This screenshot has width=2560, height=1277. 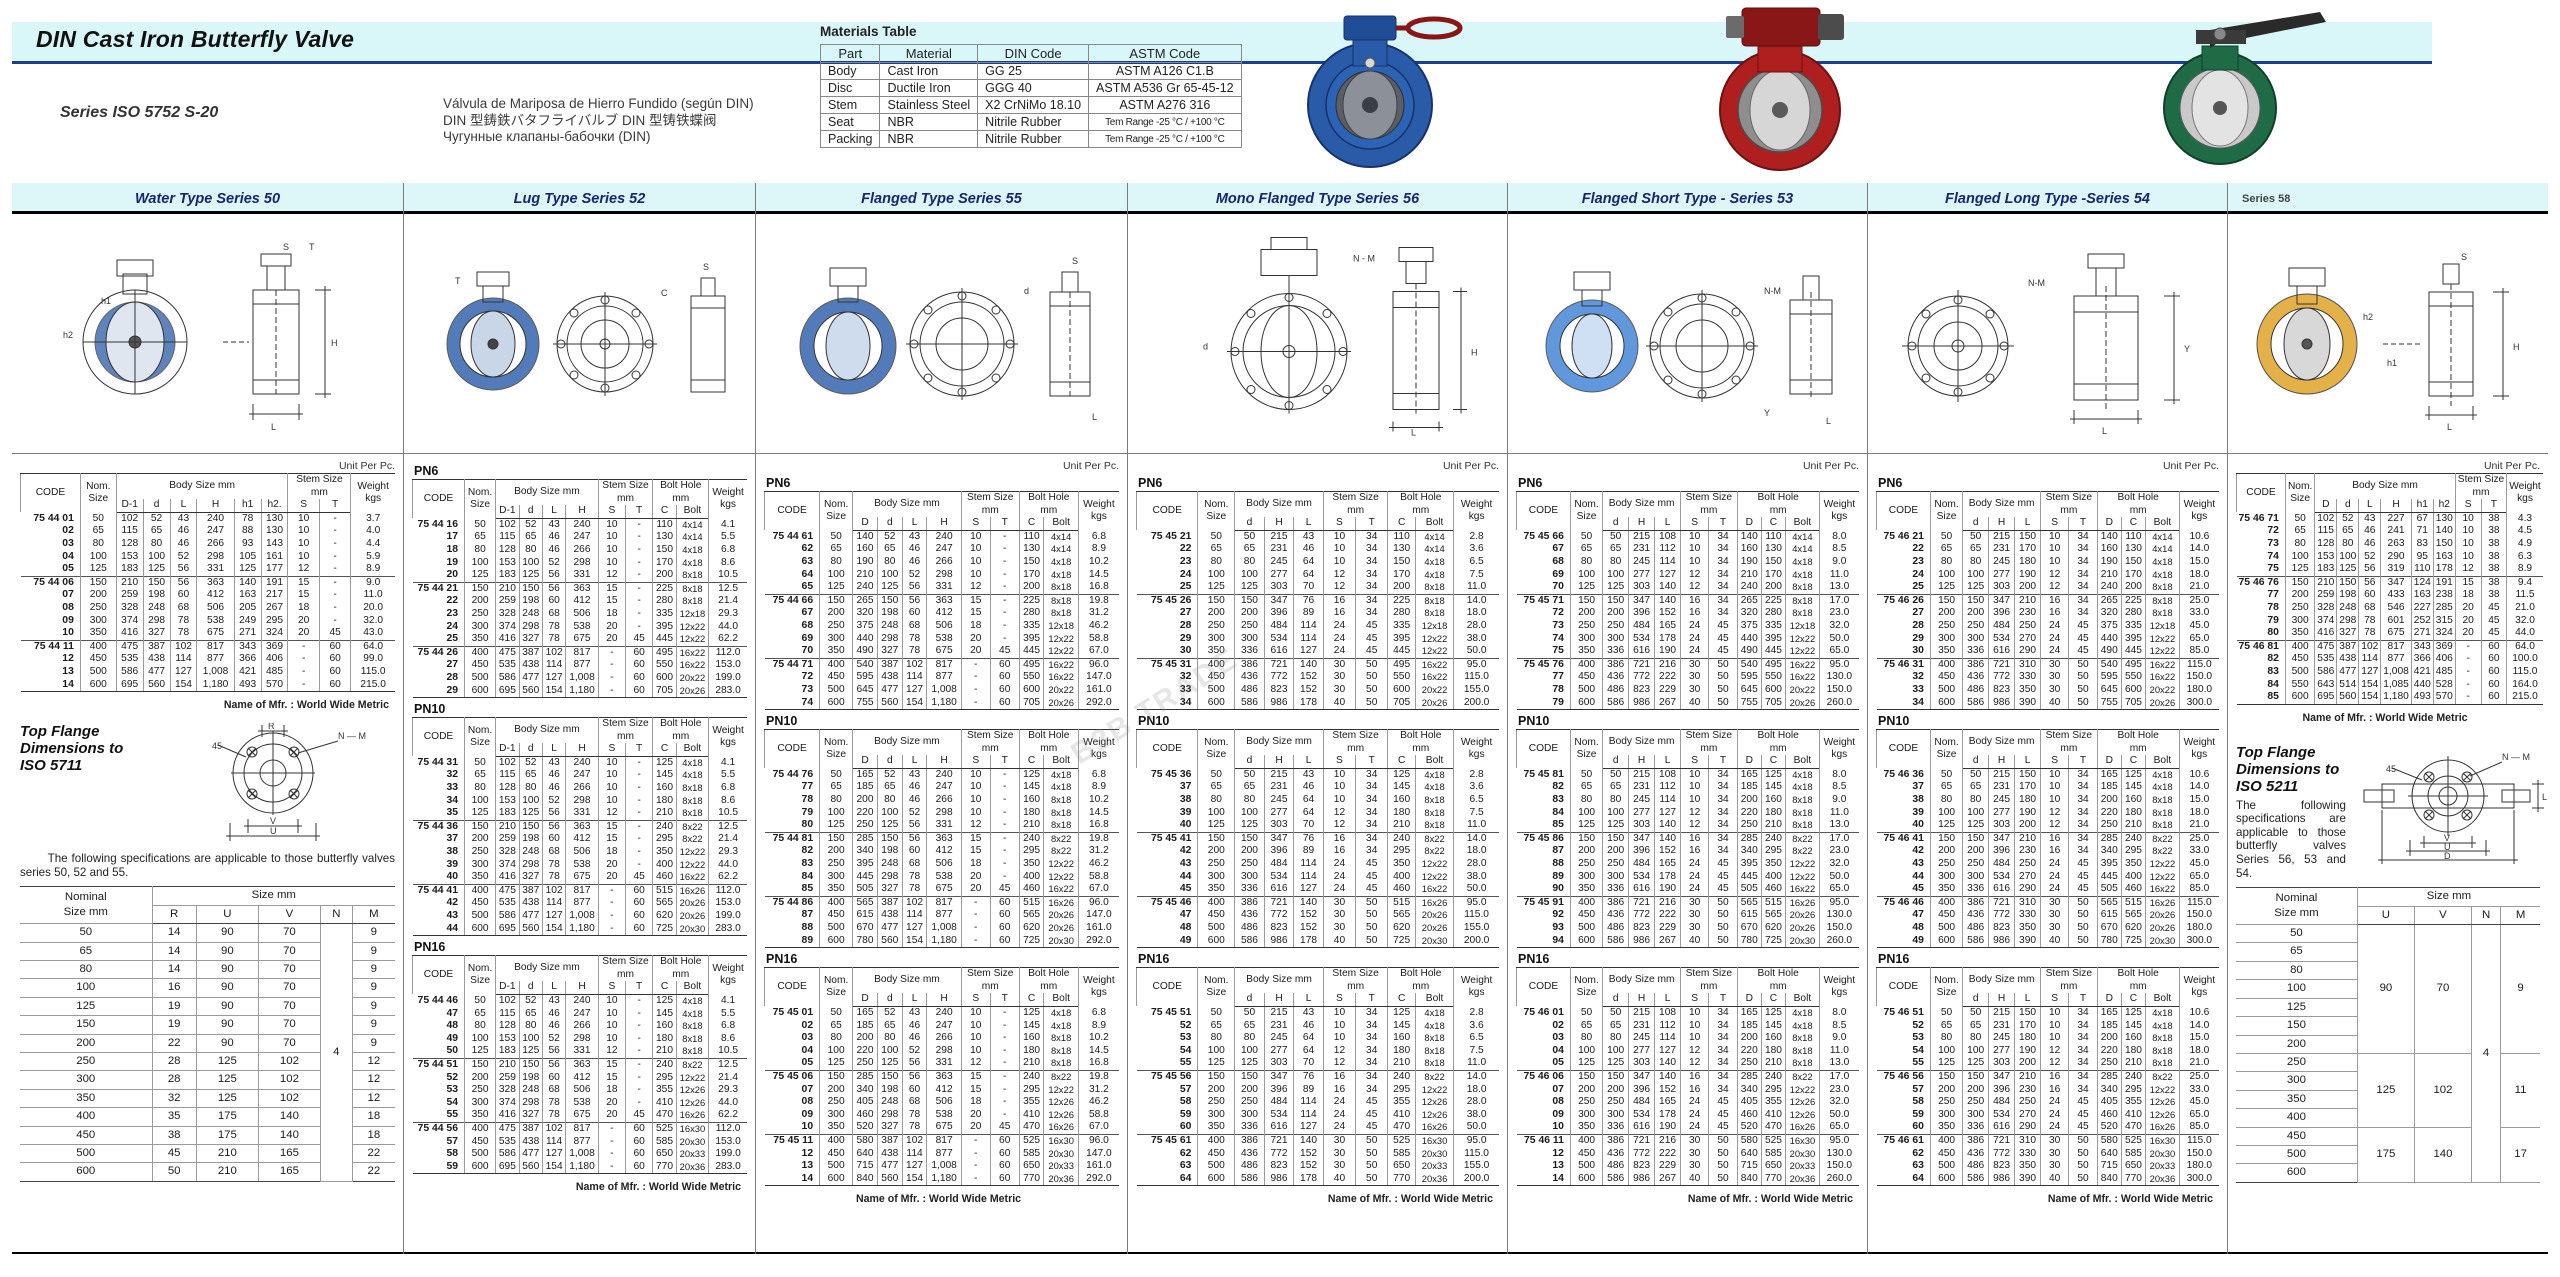 I want to click on table-row: 27 450 535 438 114 877-60 550 16x22 153.0, so click(x=579, y=665).